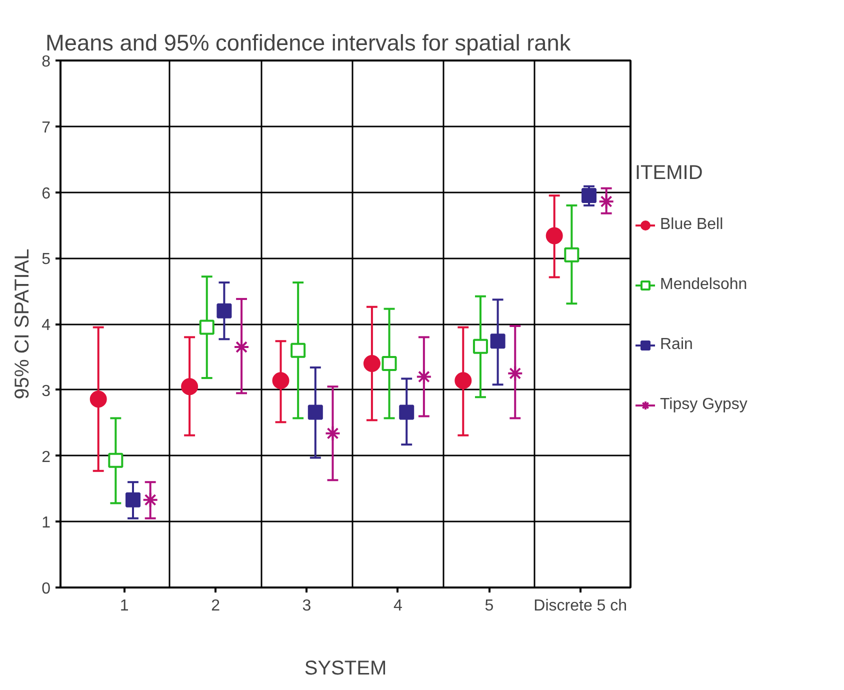 The image size is (844, 690). I want to click on y-tick-label: 0, so click(46, 589).